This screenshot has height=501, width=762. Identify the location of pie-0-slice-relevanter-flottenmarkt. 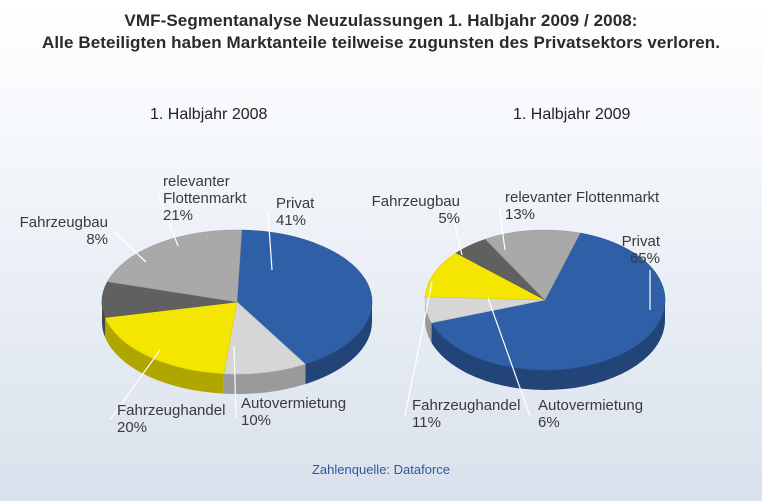
(175, 266).